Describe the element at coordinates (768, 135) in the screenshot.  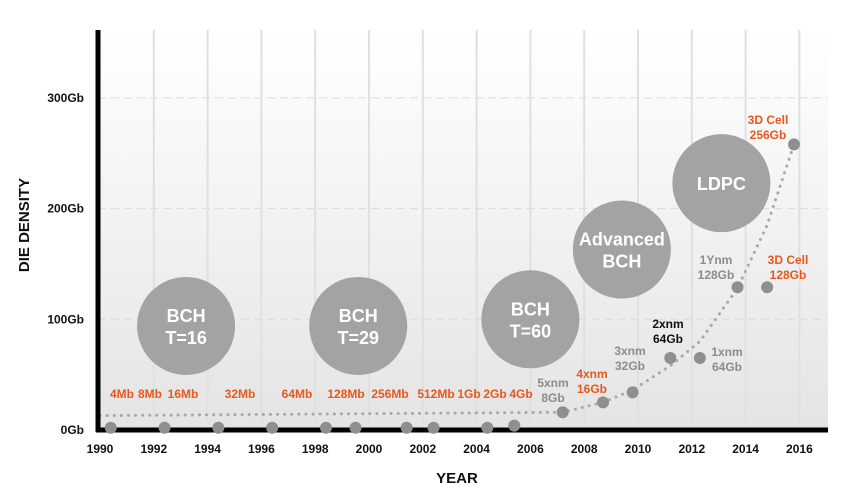
I see `point-label: 256Gb` at that location.